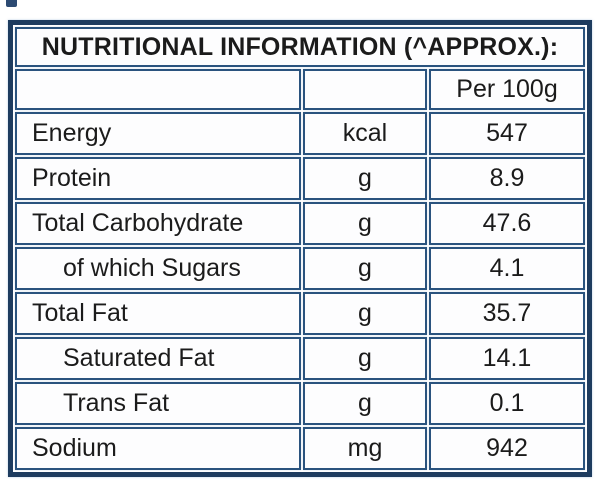 The width and height of the screenshot is (600, 479). I want to click on header-row: Per 100g, so click(300, 89).